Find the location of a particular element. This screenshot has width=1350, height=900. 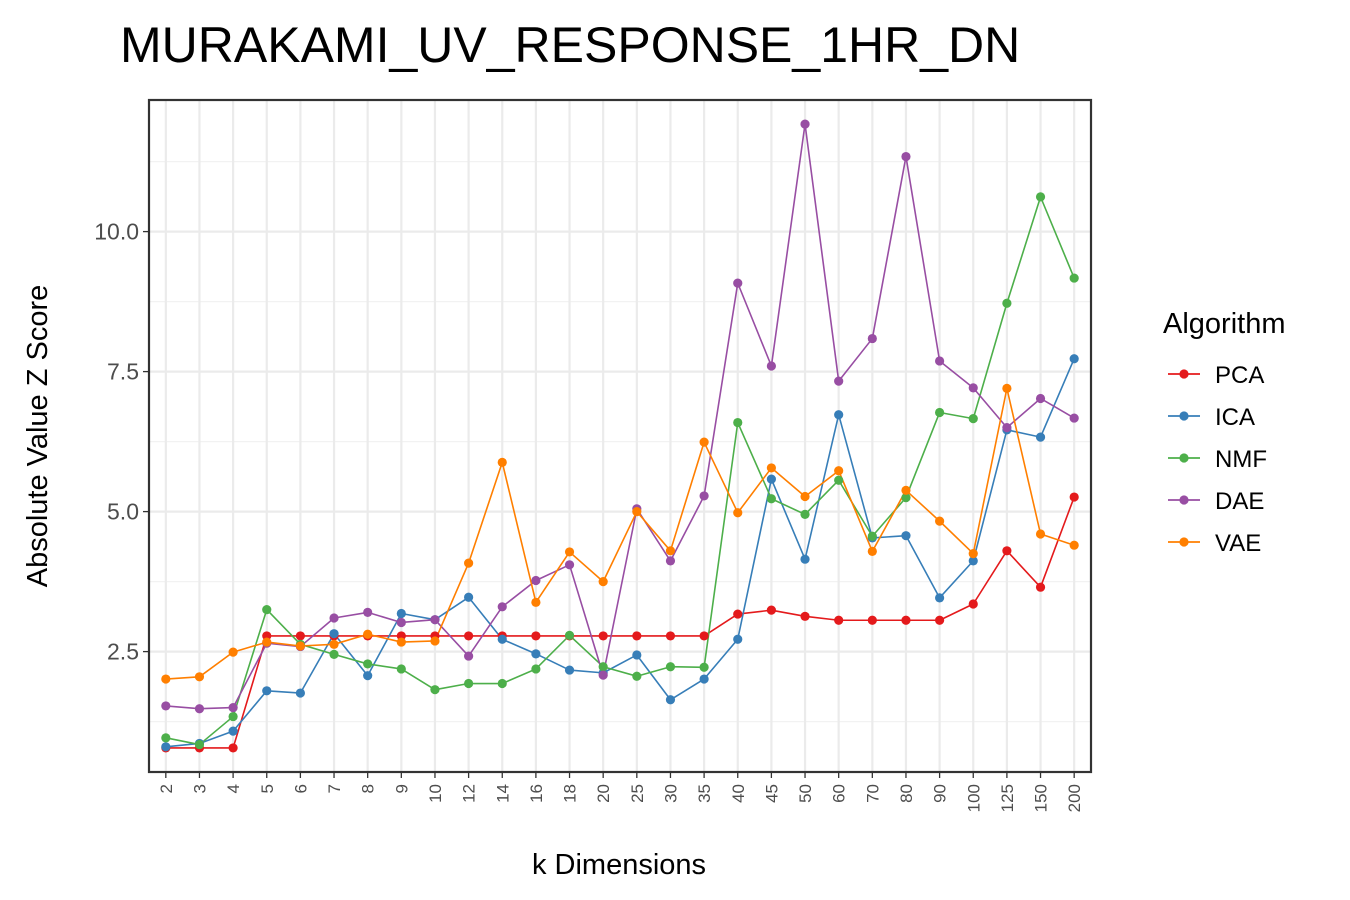

x-tick-label: 60 is located at coordinates (839, 793).